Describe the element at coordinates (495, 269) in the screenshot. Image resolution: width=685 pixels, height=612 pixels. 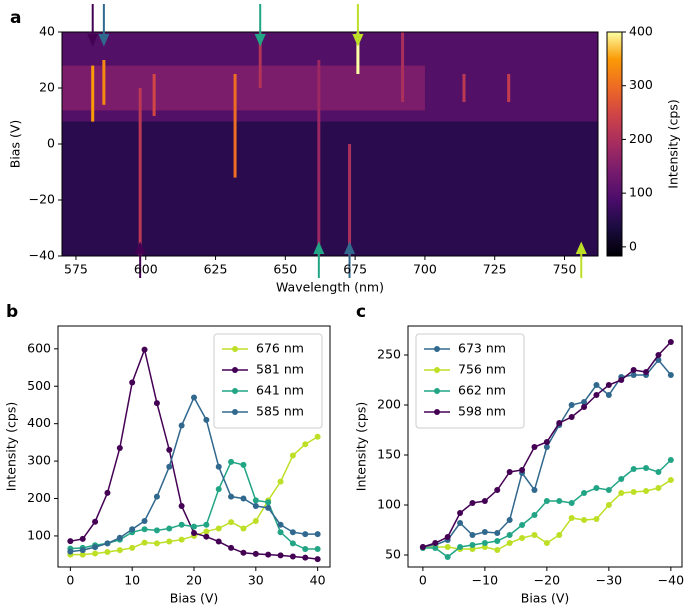
I see `x-tick-label: 725` at that location.